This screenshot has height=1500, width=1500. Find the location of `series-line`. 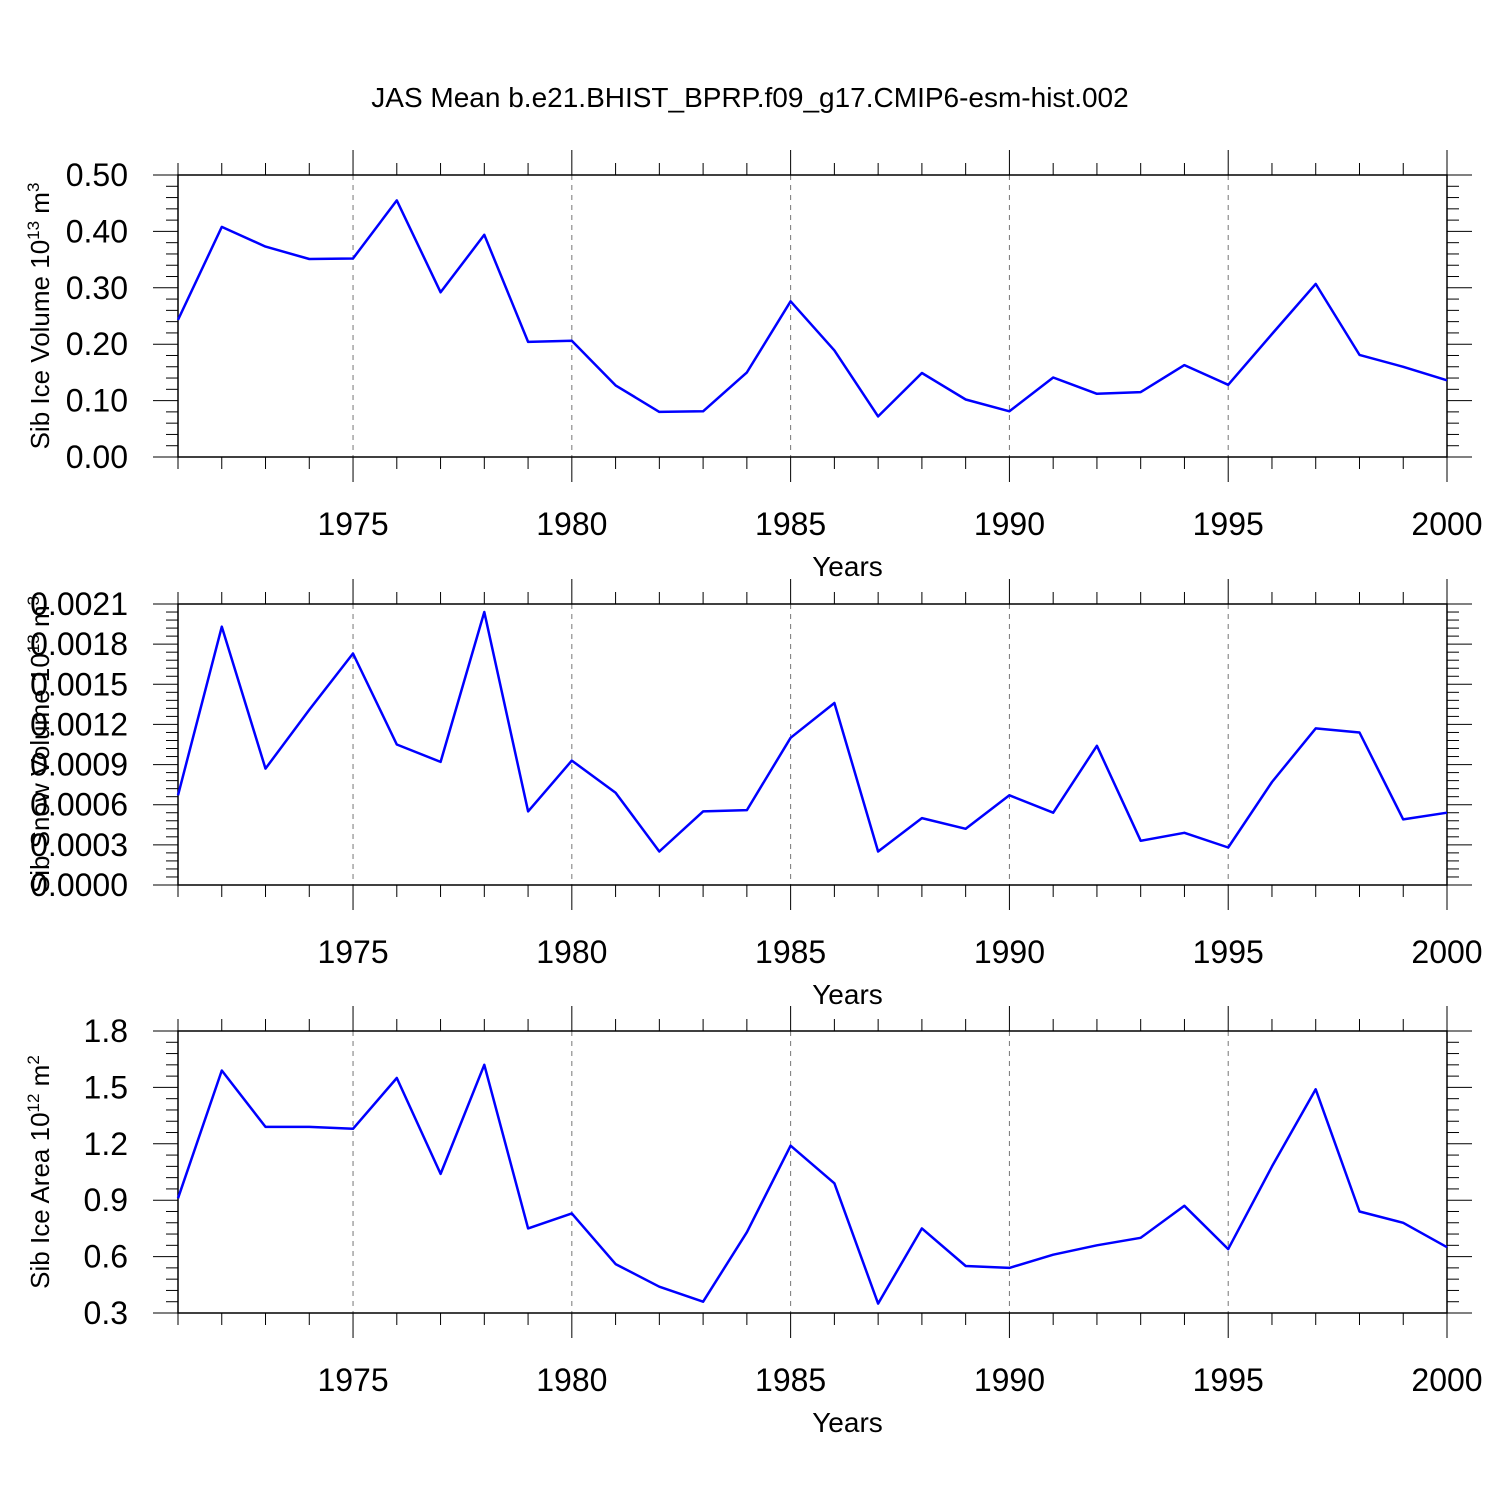

series-line is located at coordinates (812, 731).